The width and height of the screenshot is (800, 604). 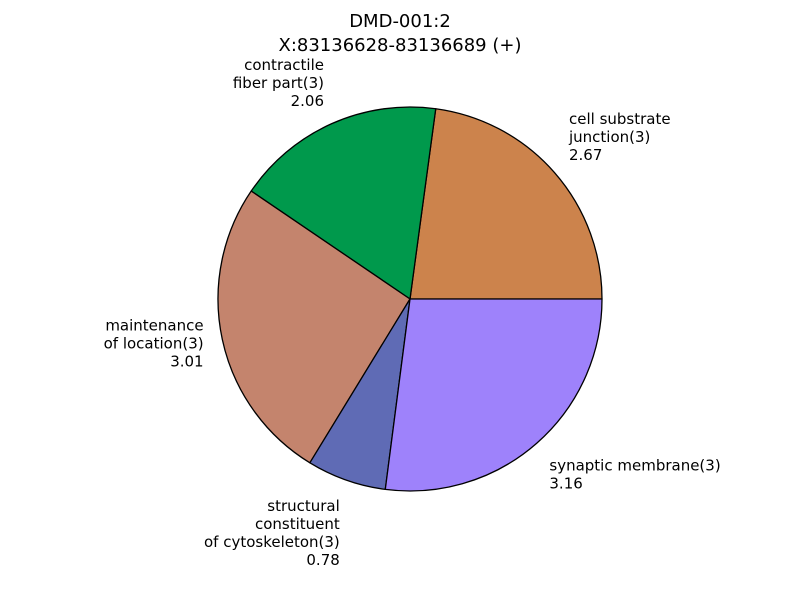 What do you see at coordinates (186, 362) in the screenshot?
I see `slice-value-label: 3.01` at bounding box center [186, 362].